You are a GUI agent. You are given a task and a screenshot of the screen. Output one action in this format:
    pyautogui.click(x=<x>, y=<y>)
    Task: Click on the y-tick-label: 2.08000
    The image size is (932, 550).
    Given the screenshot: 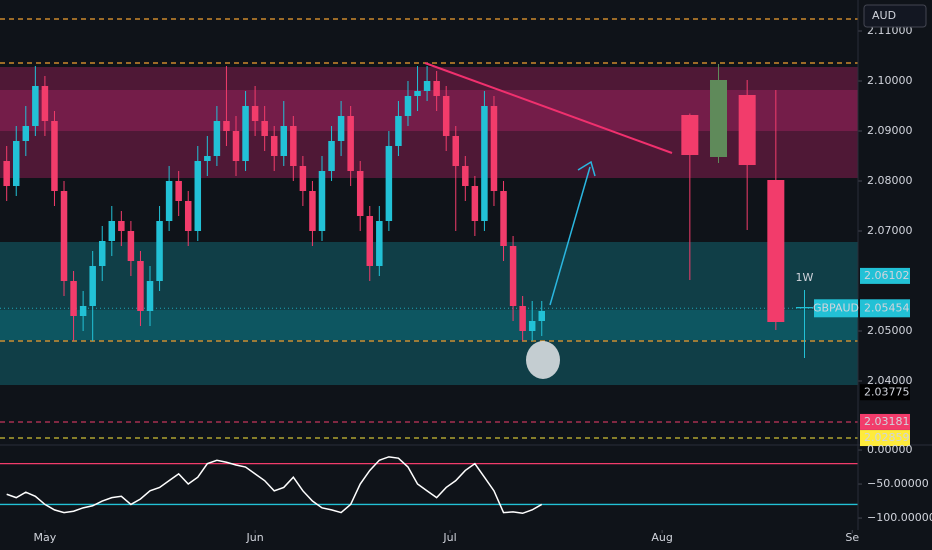 What is the action you would take?
    pyautogui.click(x=890, y=180)
    